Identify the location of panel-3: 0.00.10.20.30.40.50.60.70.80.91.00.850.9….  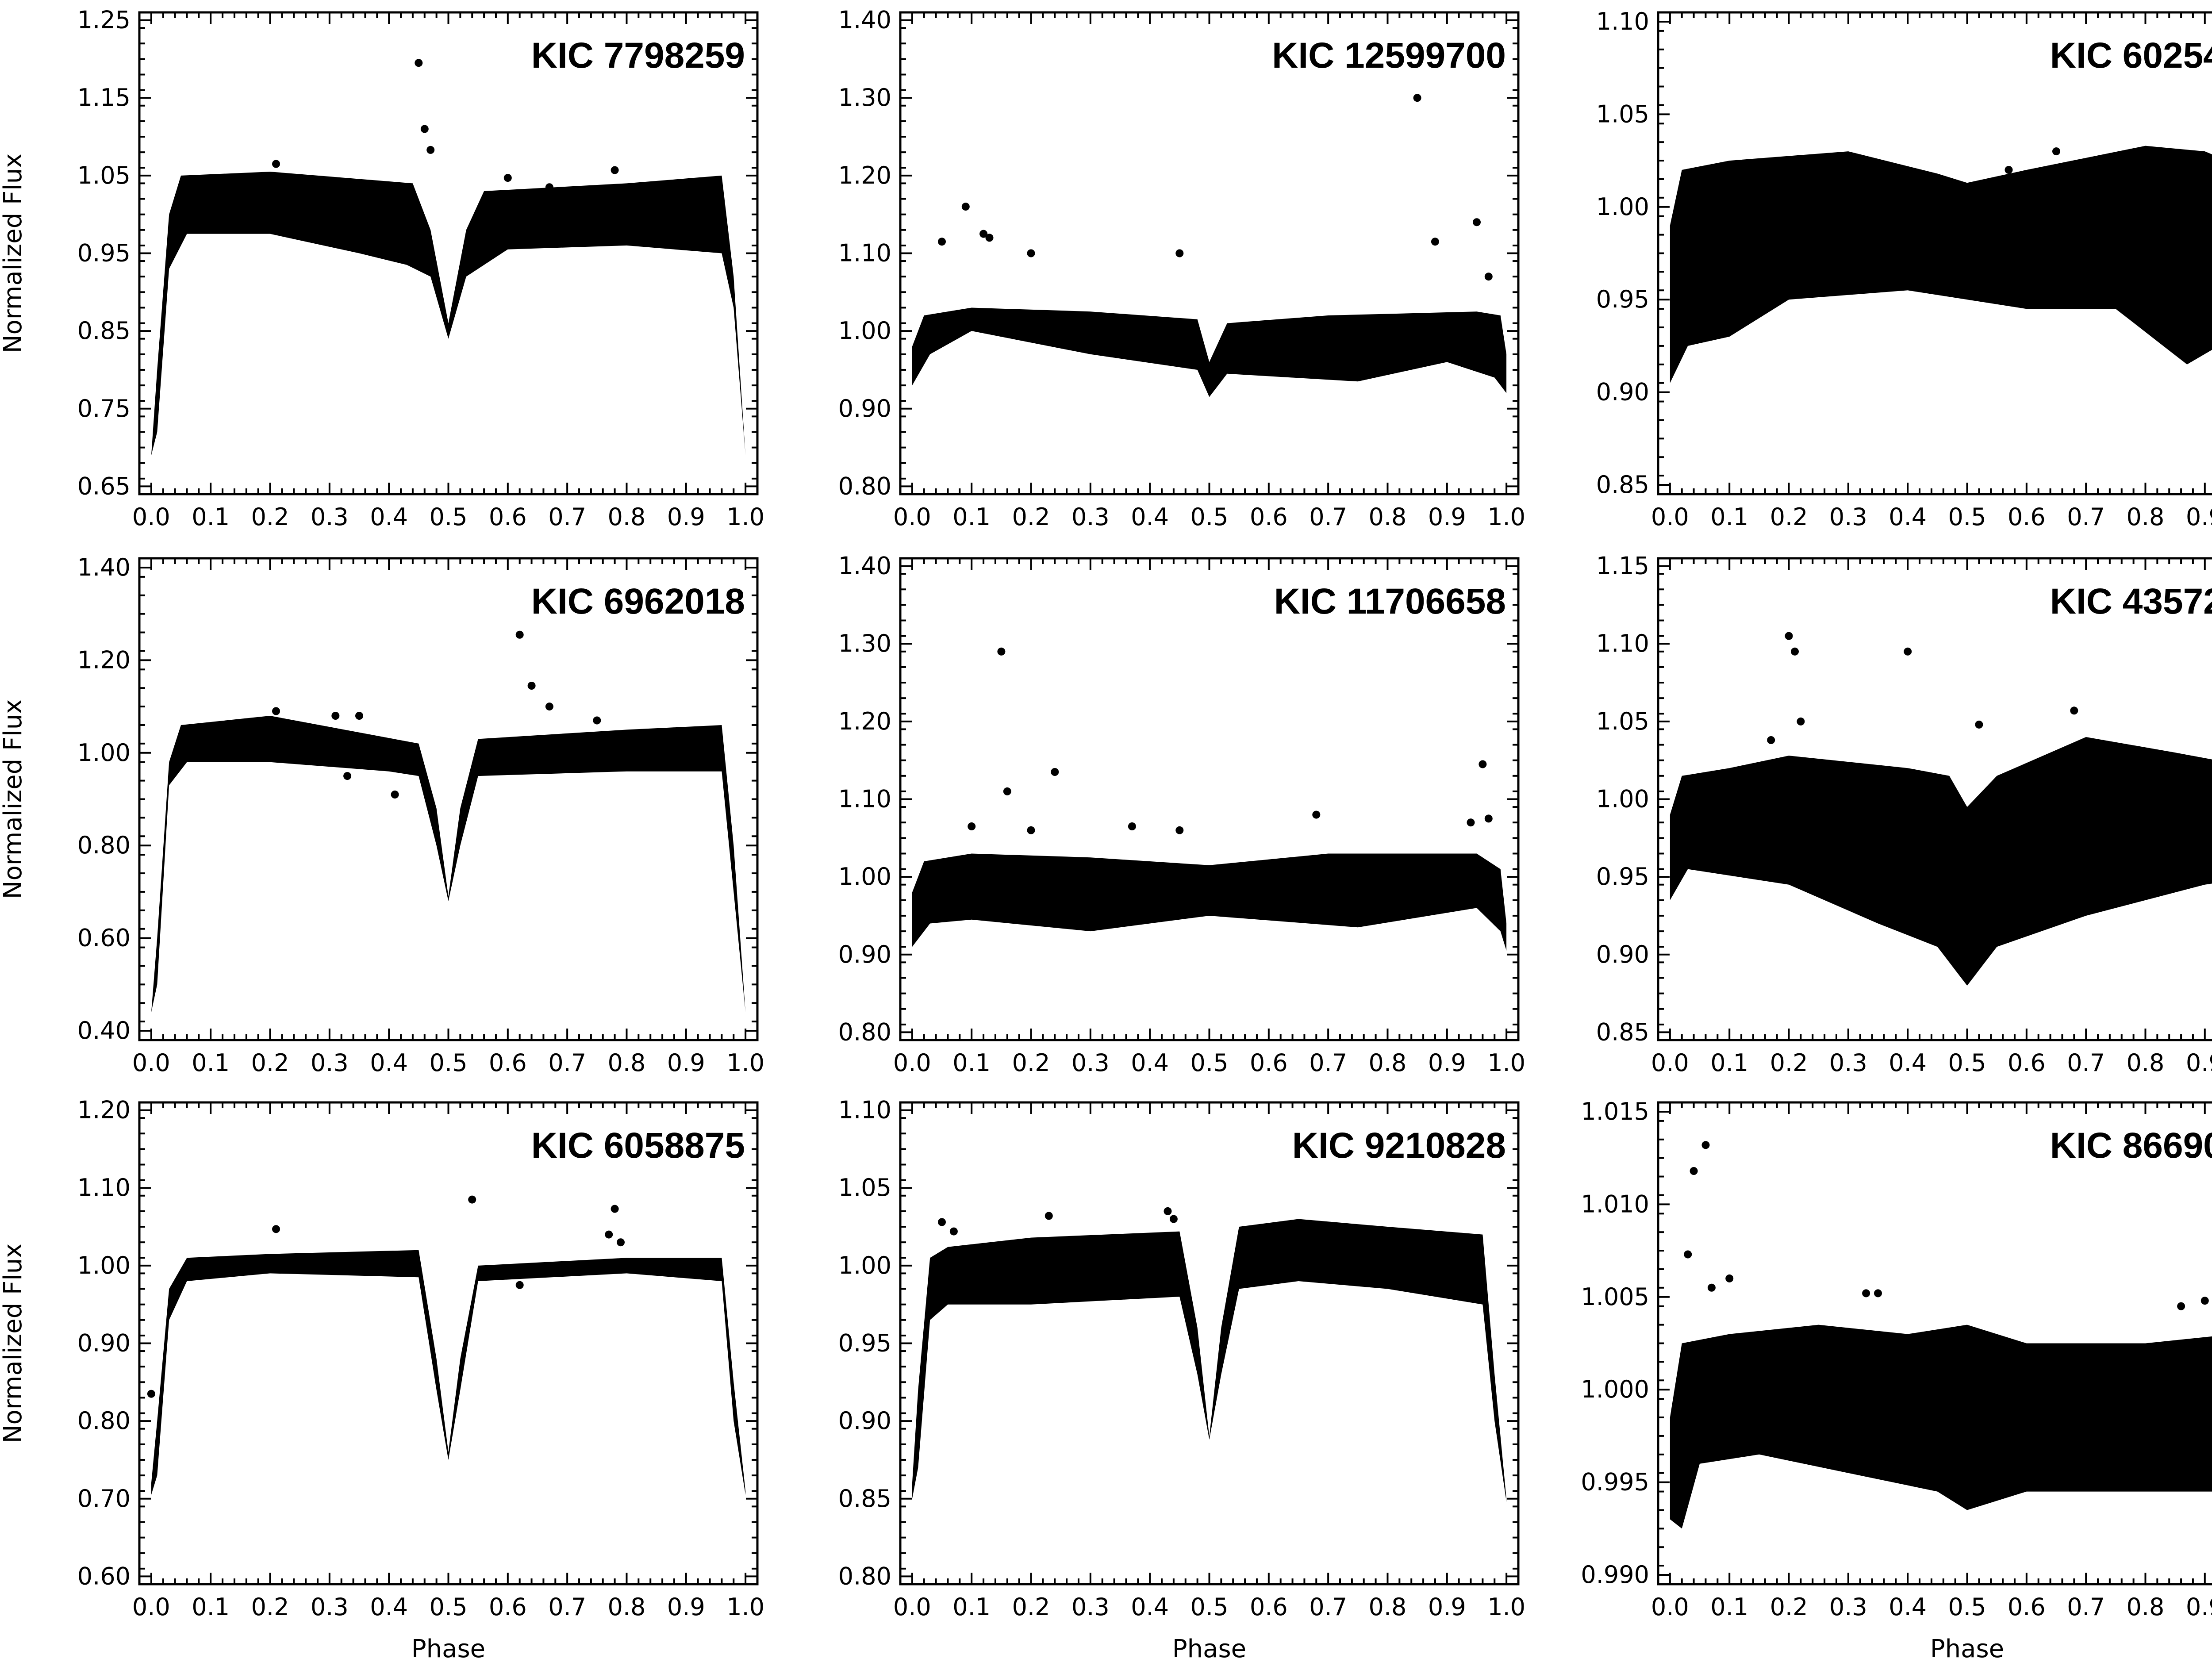
(1904, 269).